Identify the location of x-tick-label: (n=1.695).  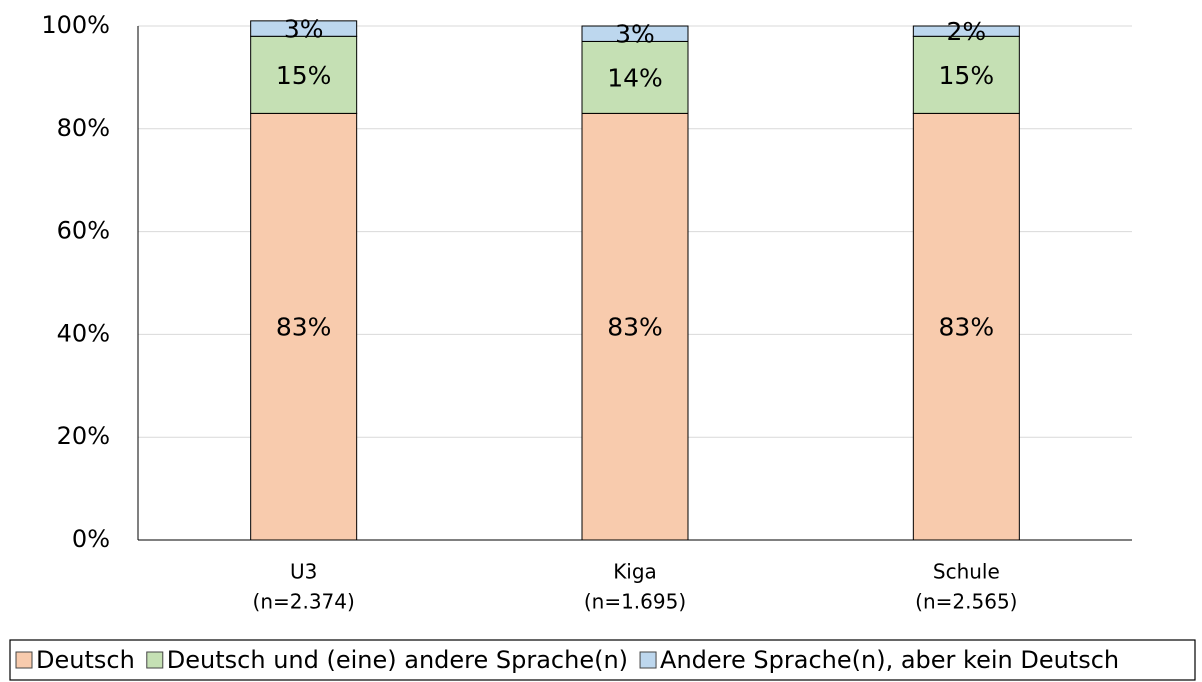
(635, 602).